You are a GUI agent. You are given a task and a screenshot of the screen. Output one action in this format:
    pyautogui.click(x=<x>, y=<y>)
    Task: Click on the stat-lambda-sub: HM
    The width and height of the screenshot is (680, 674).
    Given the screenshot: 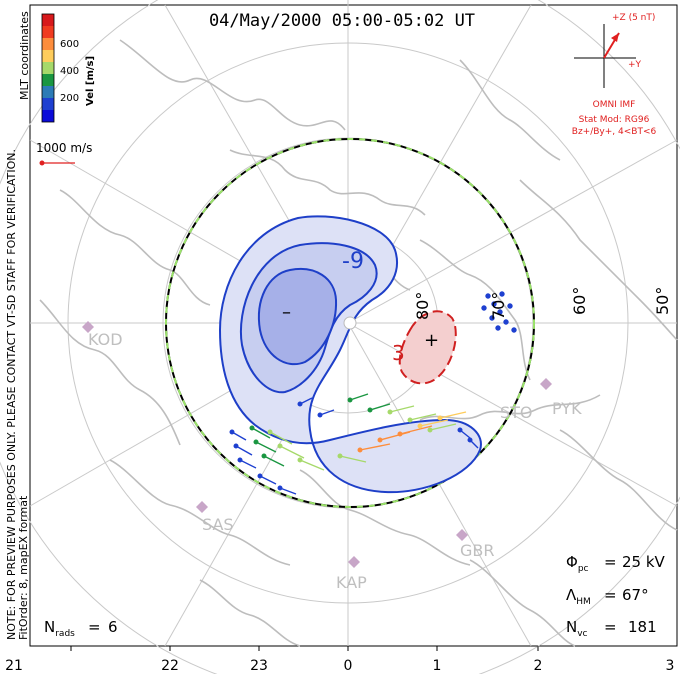 What is the action you would take?
    pyautogui.click(x=583, y=602)
    